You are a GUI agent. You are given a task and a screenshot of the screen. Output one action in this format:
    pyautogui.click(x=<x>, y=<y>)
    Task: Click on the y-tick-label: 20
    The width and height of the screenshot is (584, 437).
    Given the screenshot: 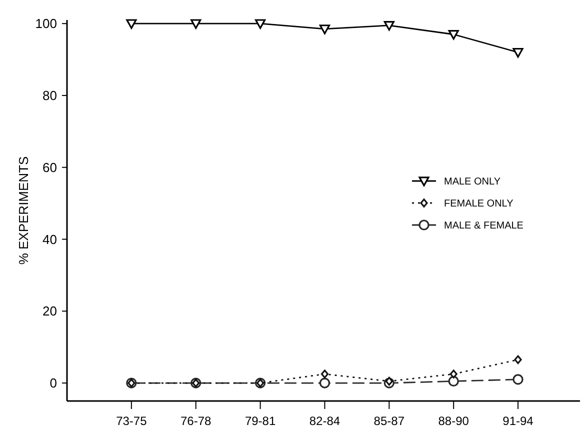 What is the action you would take?
    pyautogui.click(x=49, y=311)
    